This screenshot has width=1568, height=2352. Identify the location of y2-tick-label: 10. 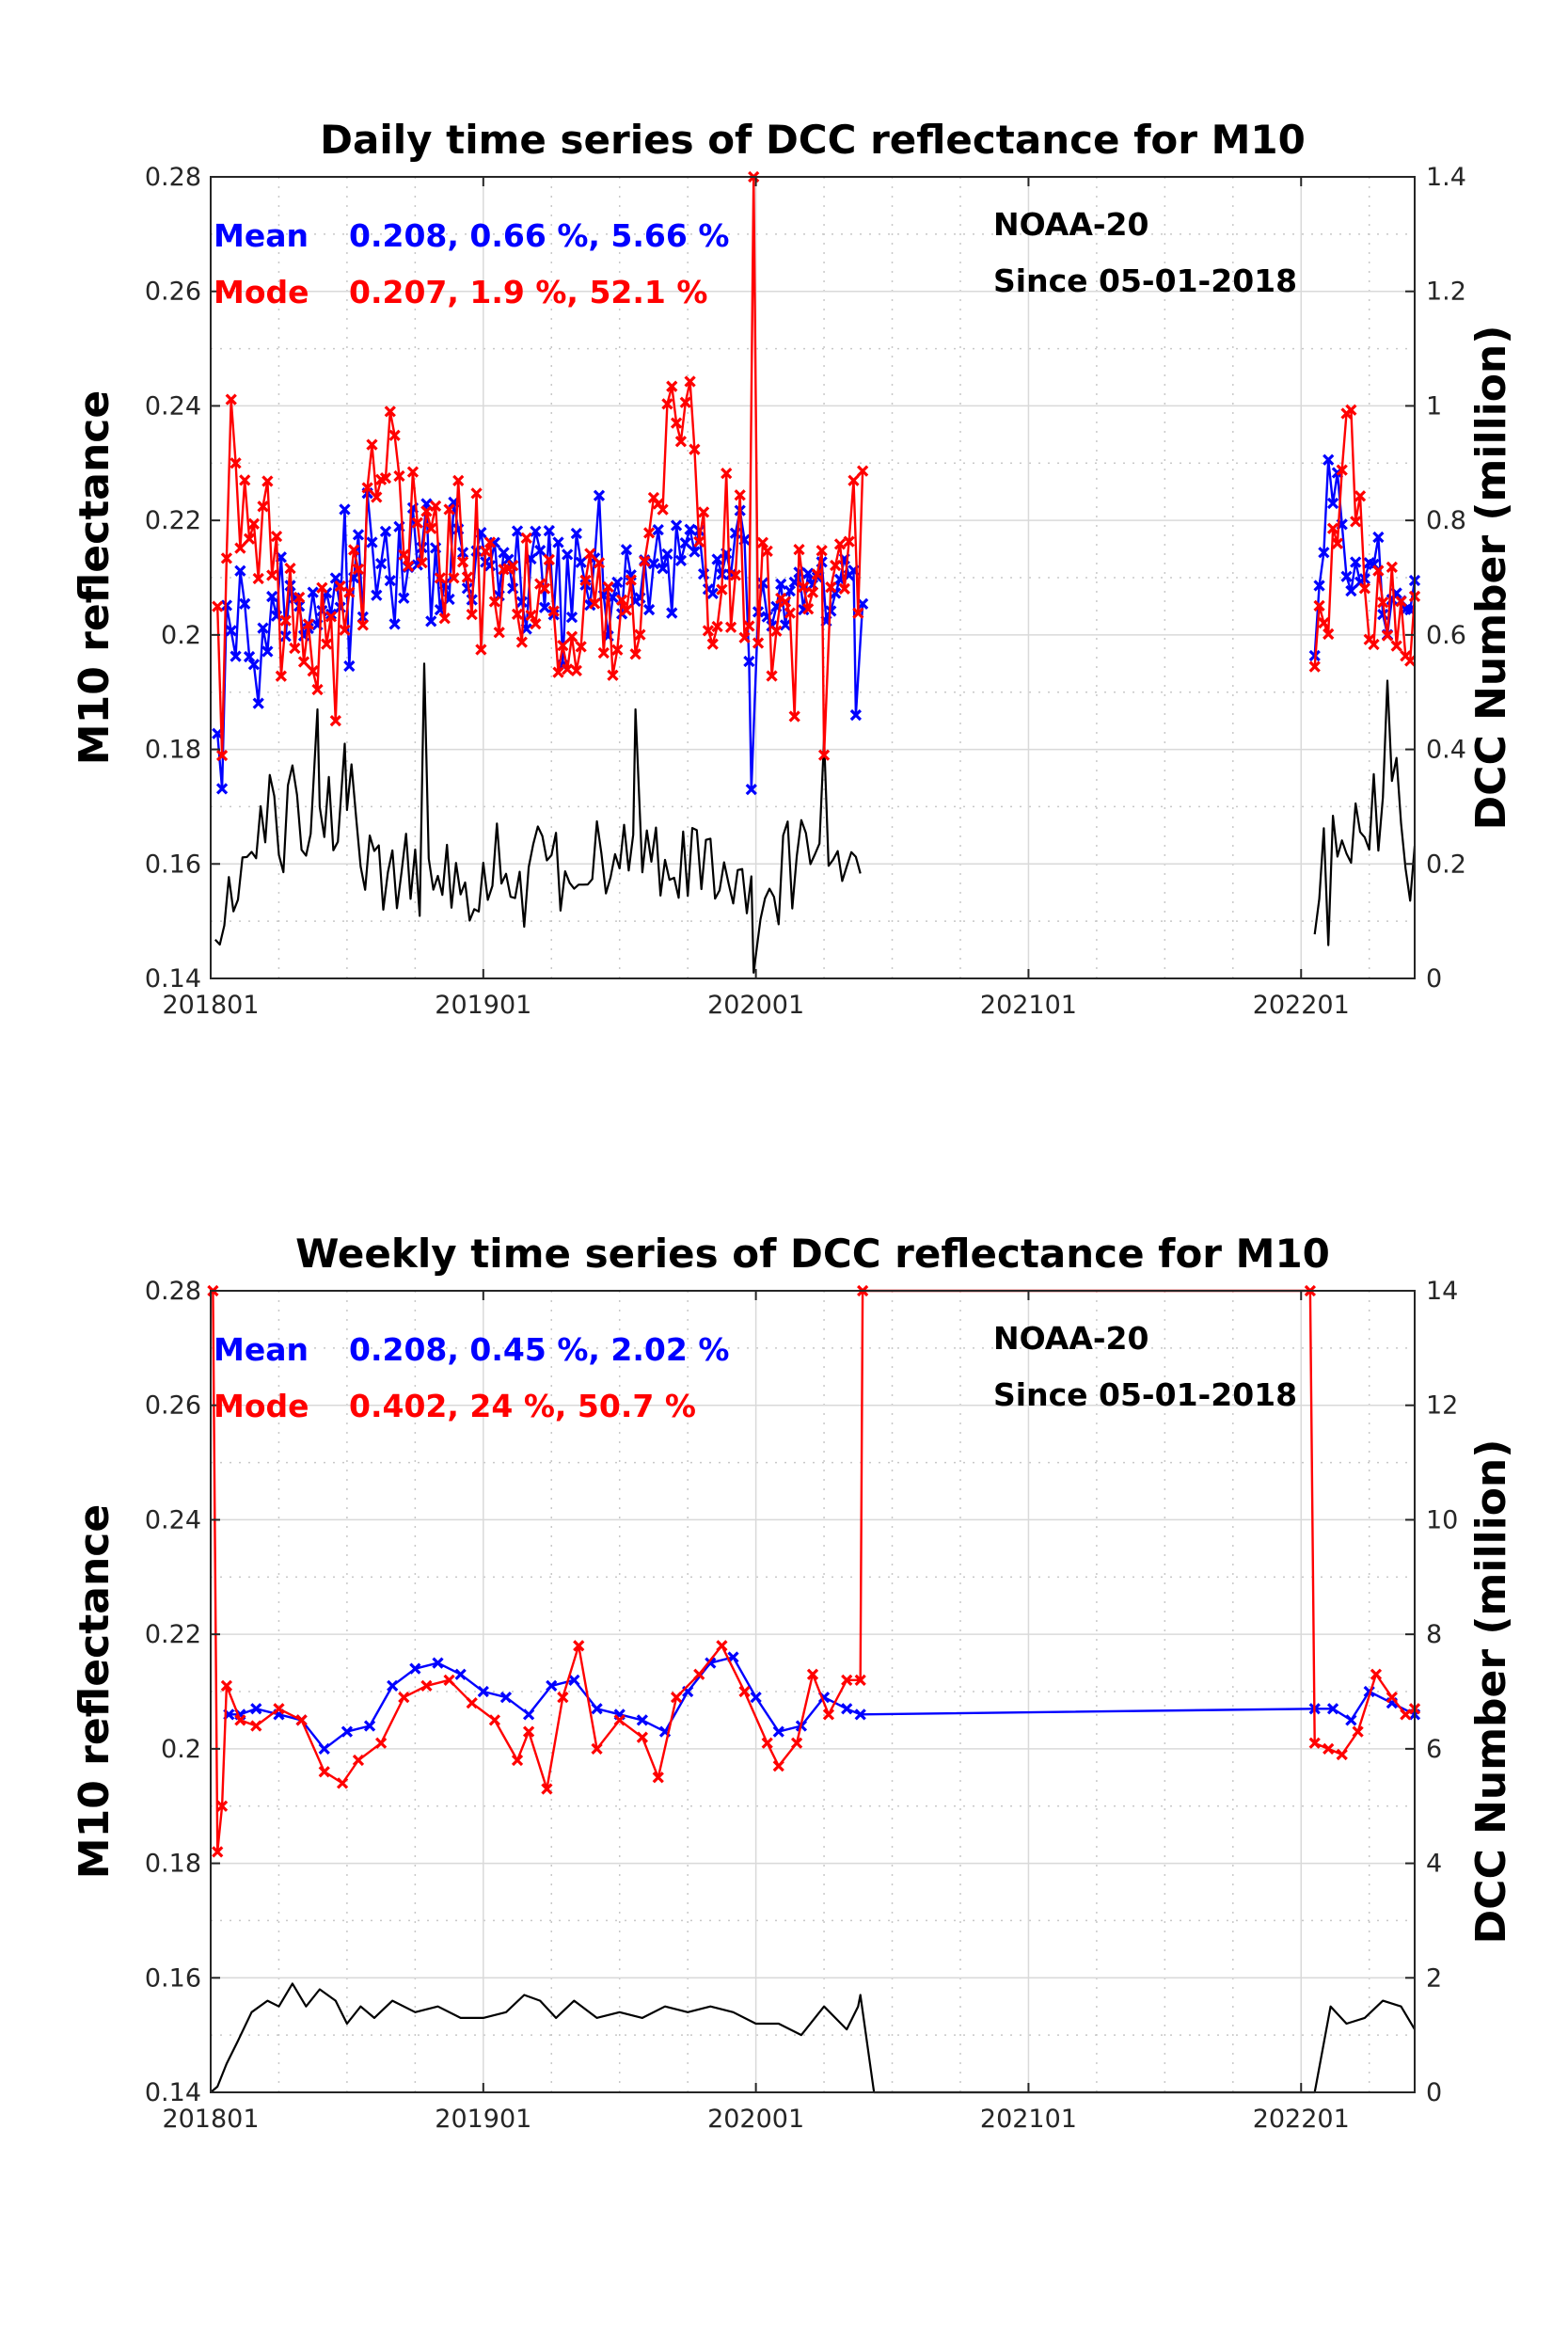
(1442, 1519).